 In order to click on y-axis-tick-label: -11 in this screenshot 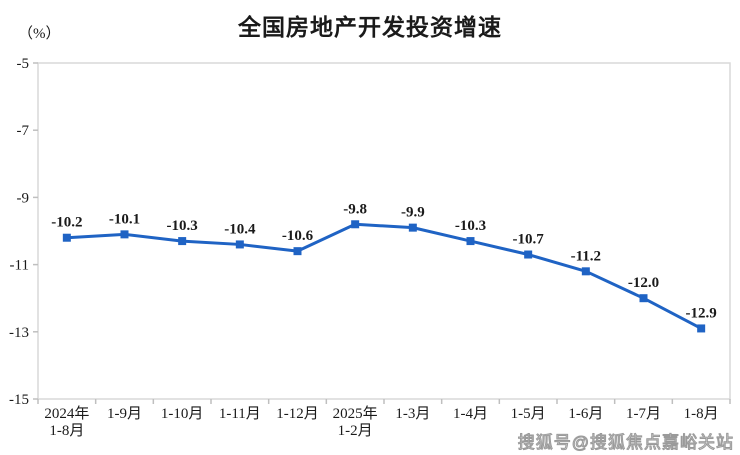, I will do `click(19, 266)`.